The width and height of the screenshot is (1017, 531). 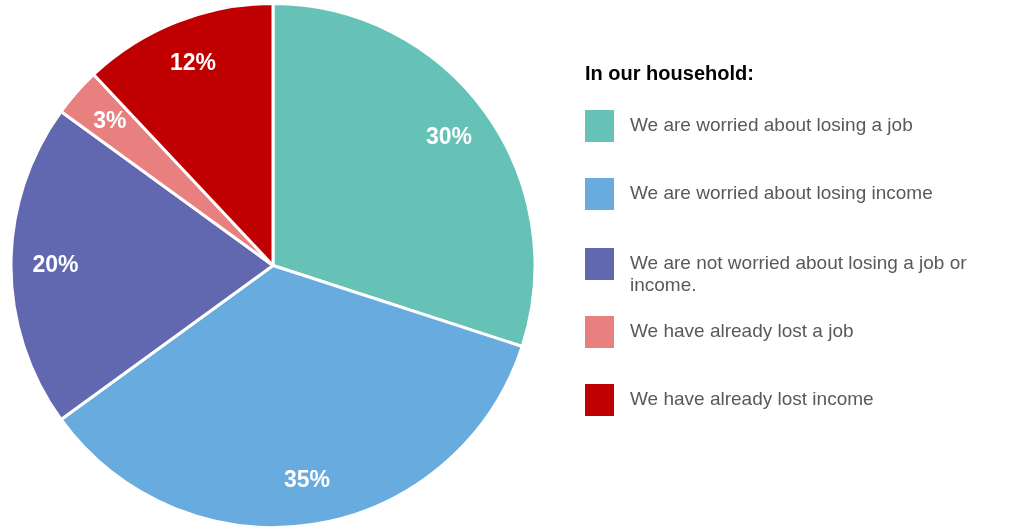 I want to click on data-label: 3%, so click(x=110, y=120).